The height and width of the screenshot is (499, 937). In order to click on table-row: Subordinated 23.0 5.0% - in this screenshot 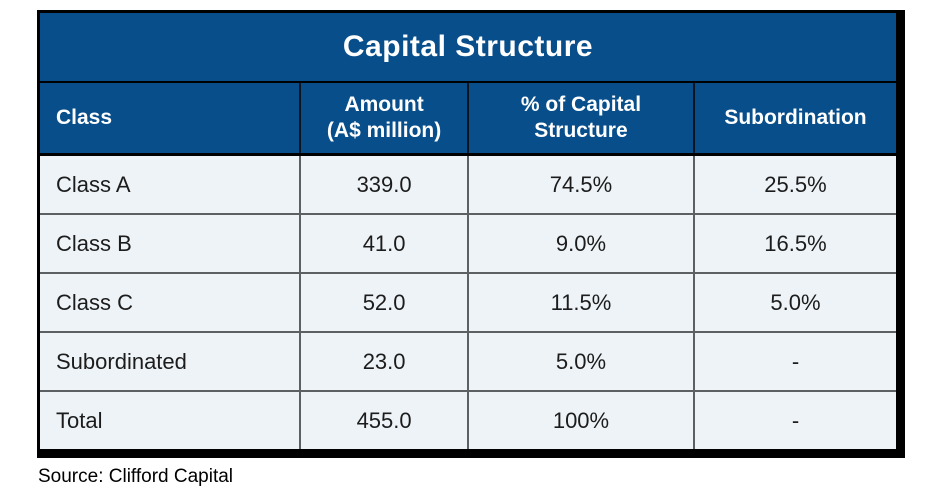, I will do `click(468, 361)`.